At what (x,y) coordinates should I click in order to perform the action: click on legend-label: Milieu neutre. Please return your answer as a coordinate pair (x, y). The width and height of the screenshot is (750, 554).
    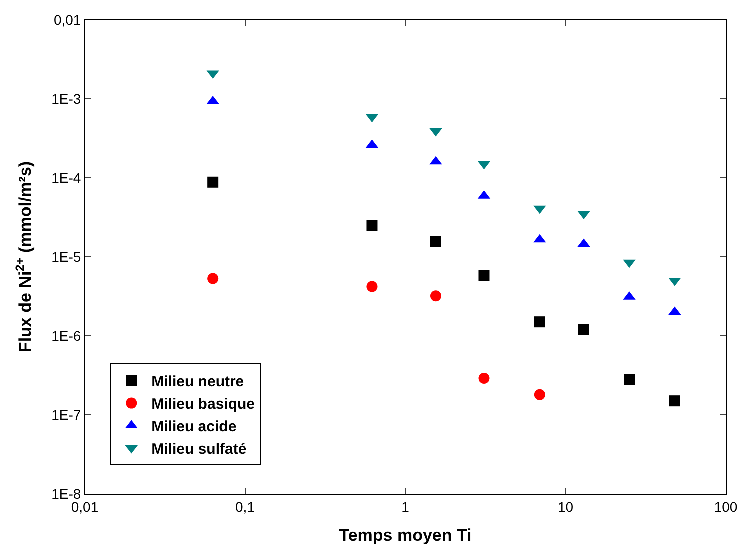
    Looking at the image, I should click on (198, 382).